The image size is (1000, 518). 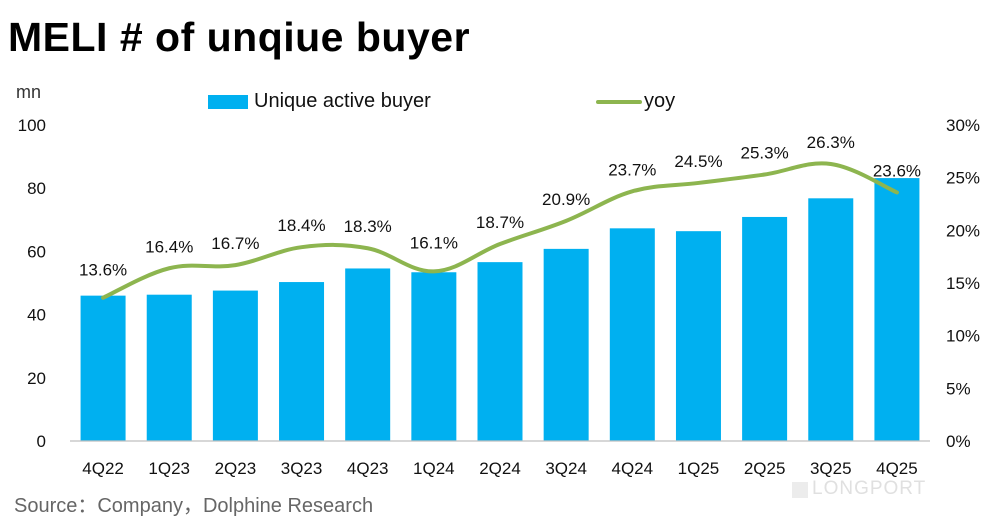 I want to click on x-tick-1Q25: 1Q25, so click(x=699, y=468).